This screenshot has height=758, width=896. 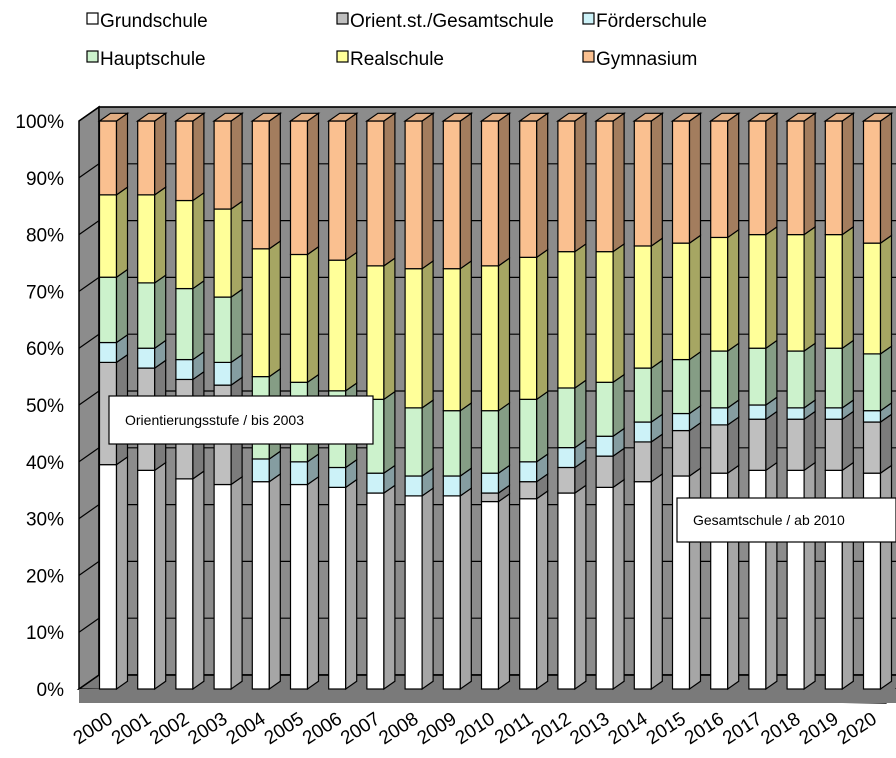 What do you see at coordinates (93, 729) in the screenshot?
I see `x-tick-label: 2000` at bounding box center [93, 729].